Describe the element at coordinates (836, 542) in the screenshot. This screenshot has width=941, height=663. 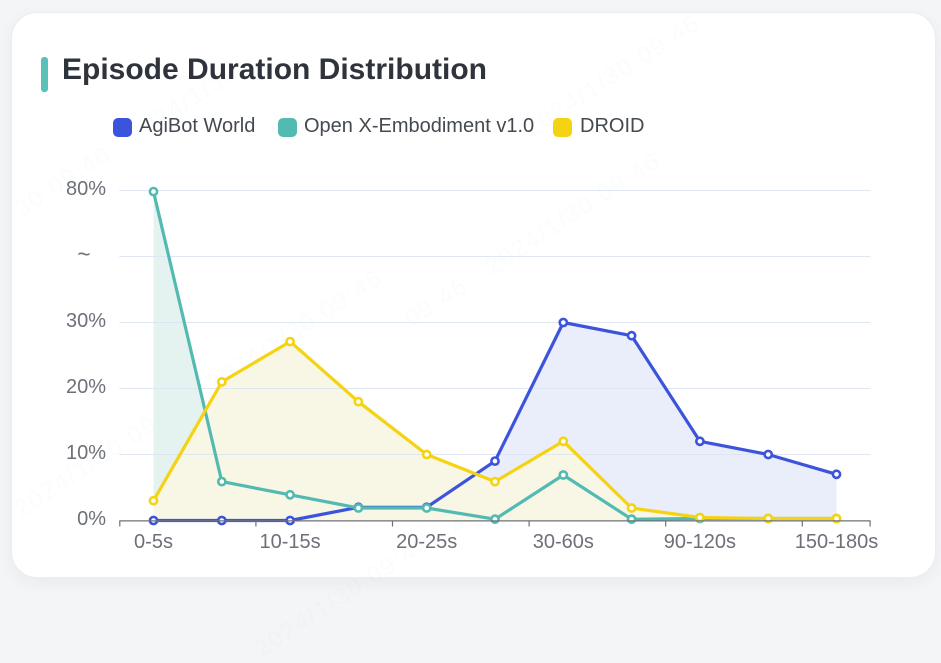
I see `svg-text: 150-180s` at that location.